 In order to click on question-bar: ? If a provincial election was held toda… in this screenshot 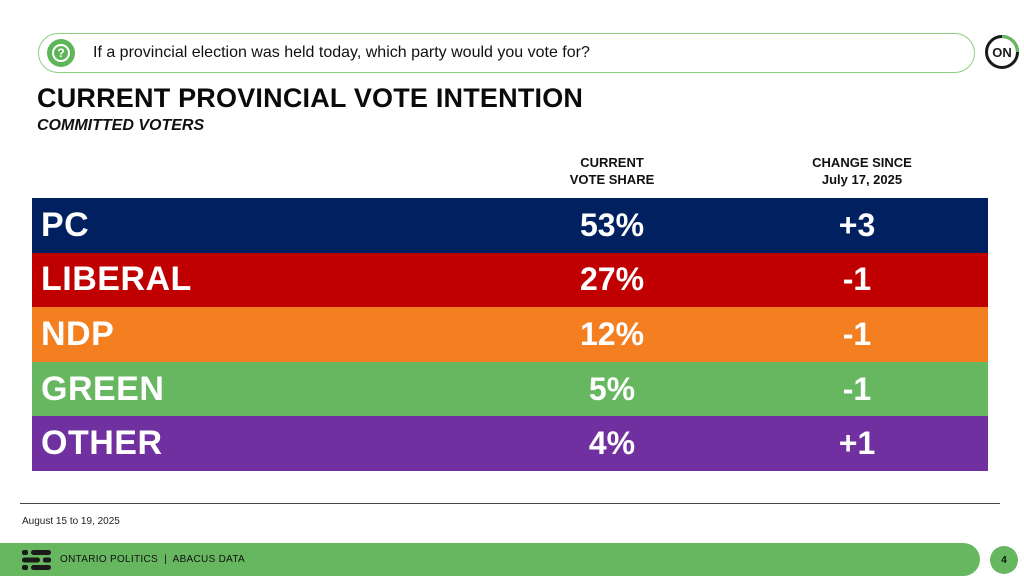, I will do `click(506, 53)`.